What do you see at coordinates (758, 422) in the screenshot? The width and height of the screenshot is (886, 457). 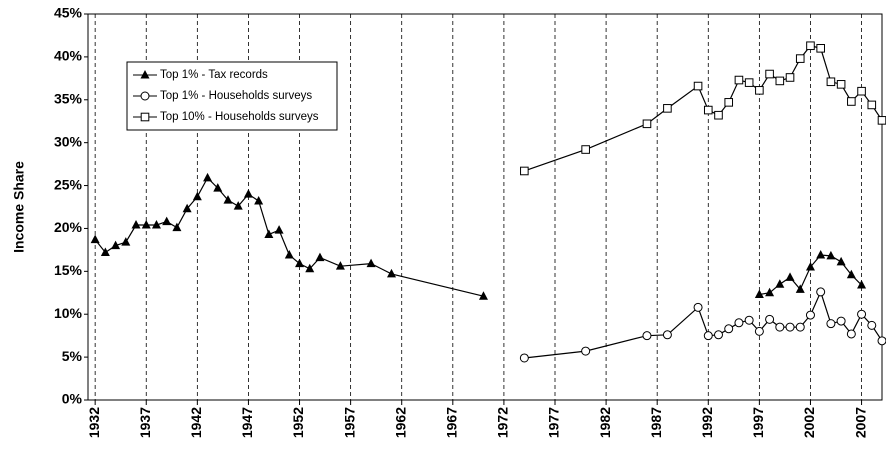 I see `x-tick-label: 1997` at bounding box center [758, 422].